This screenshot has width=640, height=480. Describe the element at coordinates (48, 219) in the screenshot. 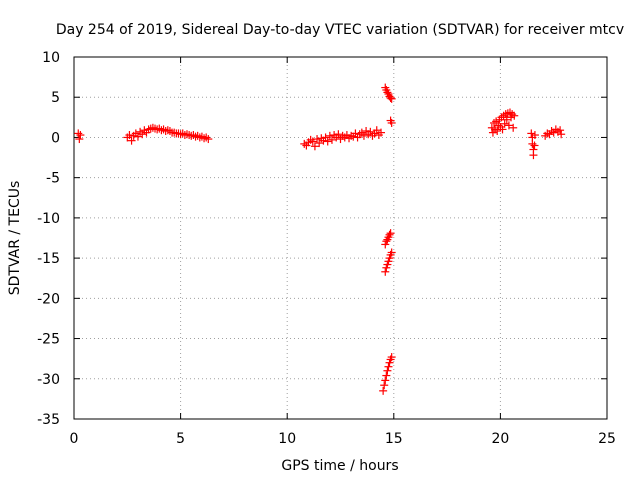

I see `y-tick-label: -10` at that location.